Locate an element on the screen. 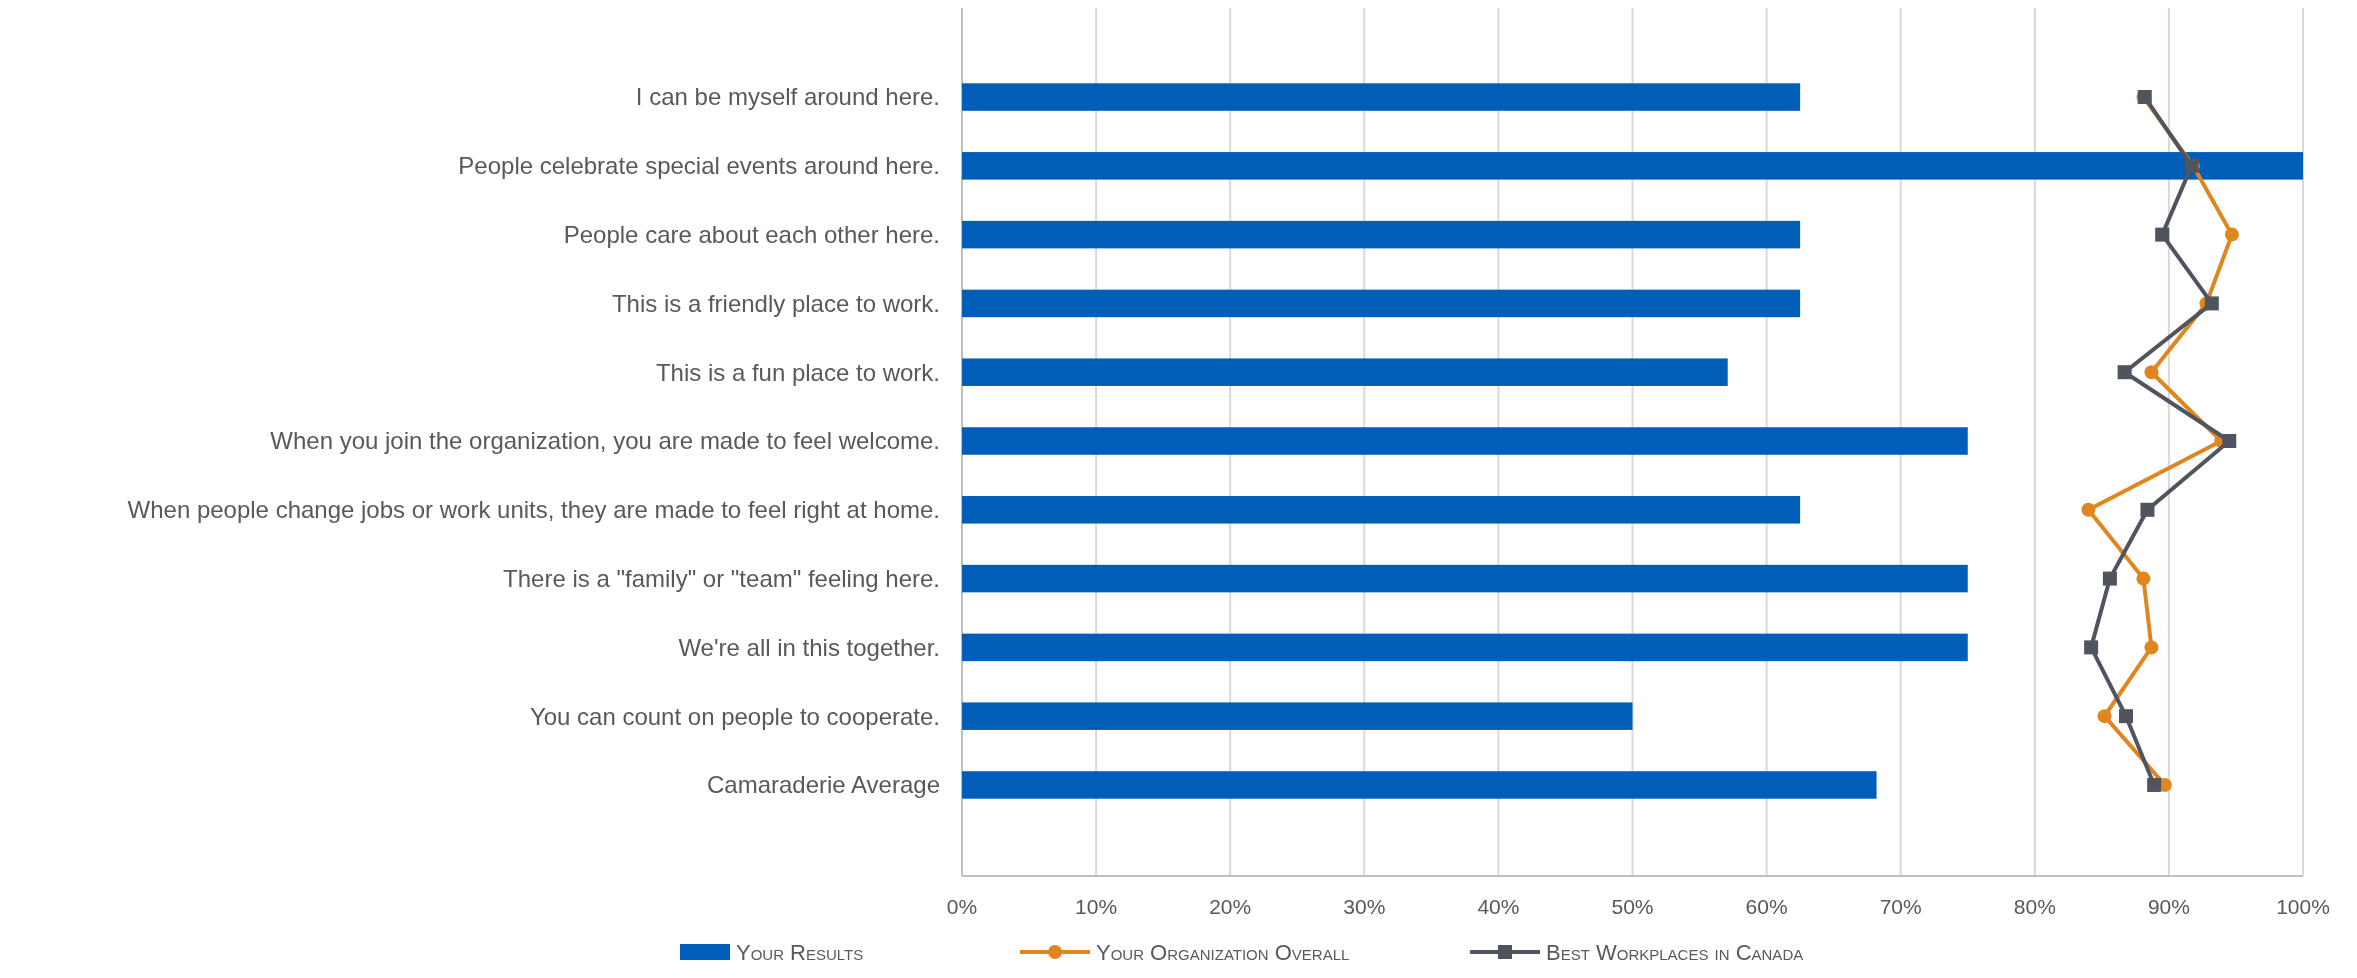 This screenshot has width=2357, height=978. y-tick-label: Camaraderie Average is located at coordinates (823, 785).